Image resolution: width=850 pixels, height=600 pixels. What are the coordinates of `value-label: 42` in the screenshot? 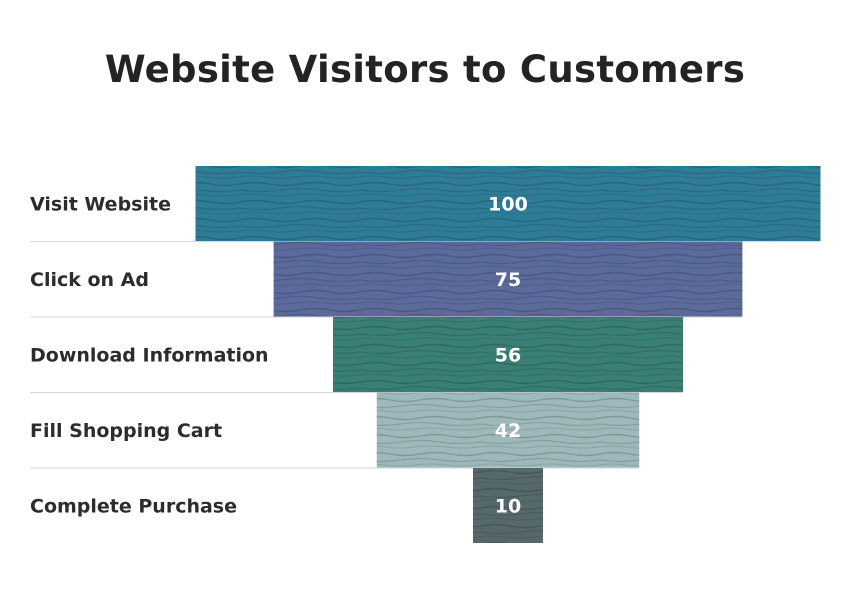 It's located at (508, 431).